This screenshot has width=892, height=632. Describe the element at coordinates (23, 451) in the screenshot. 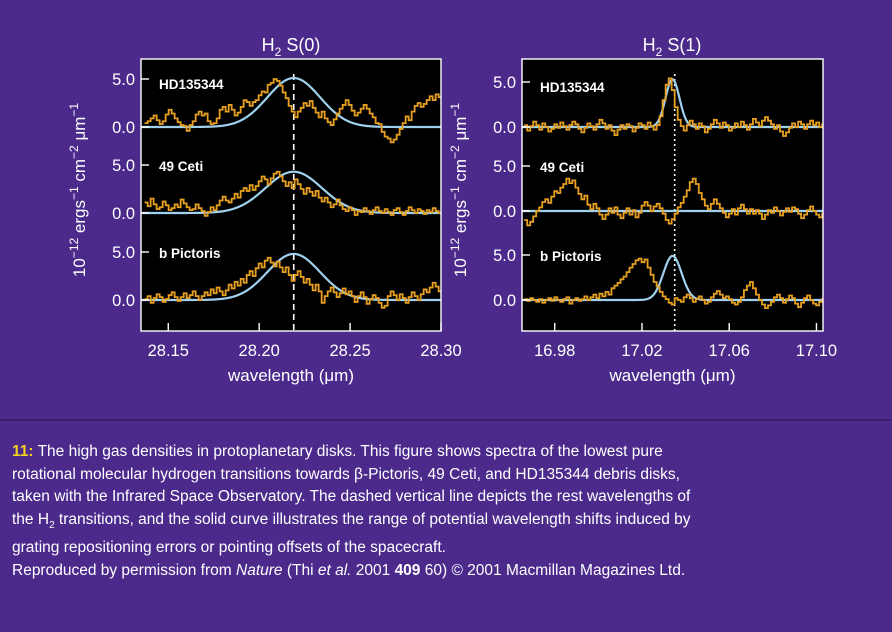

I see `caption-number: 11:` at that location.